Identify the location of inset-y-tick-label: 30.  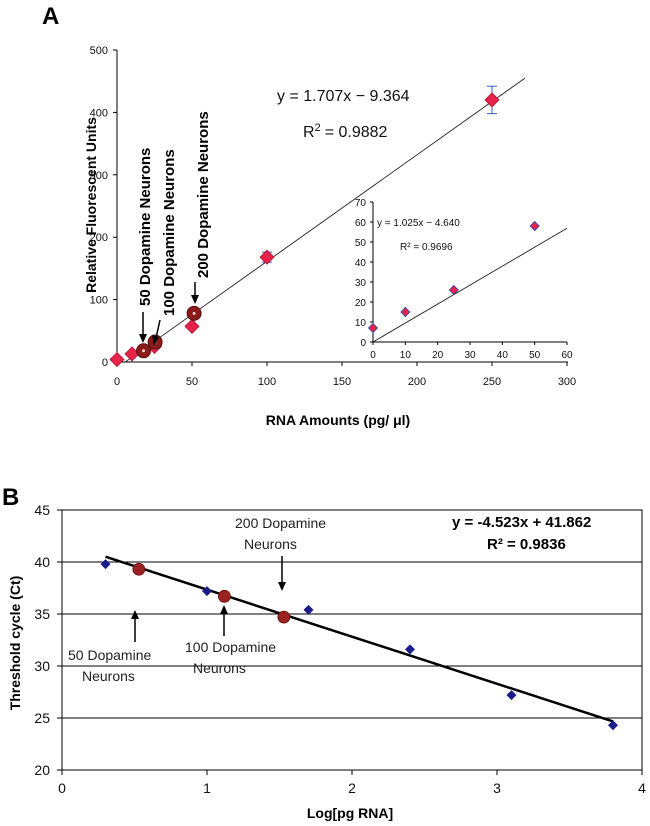
(361, 283).